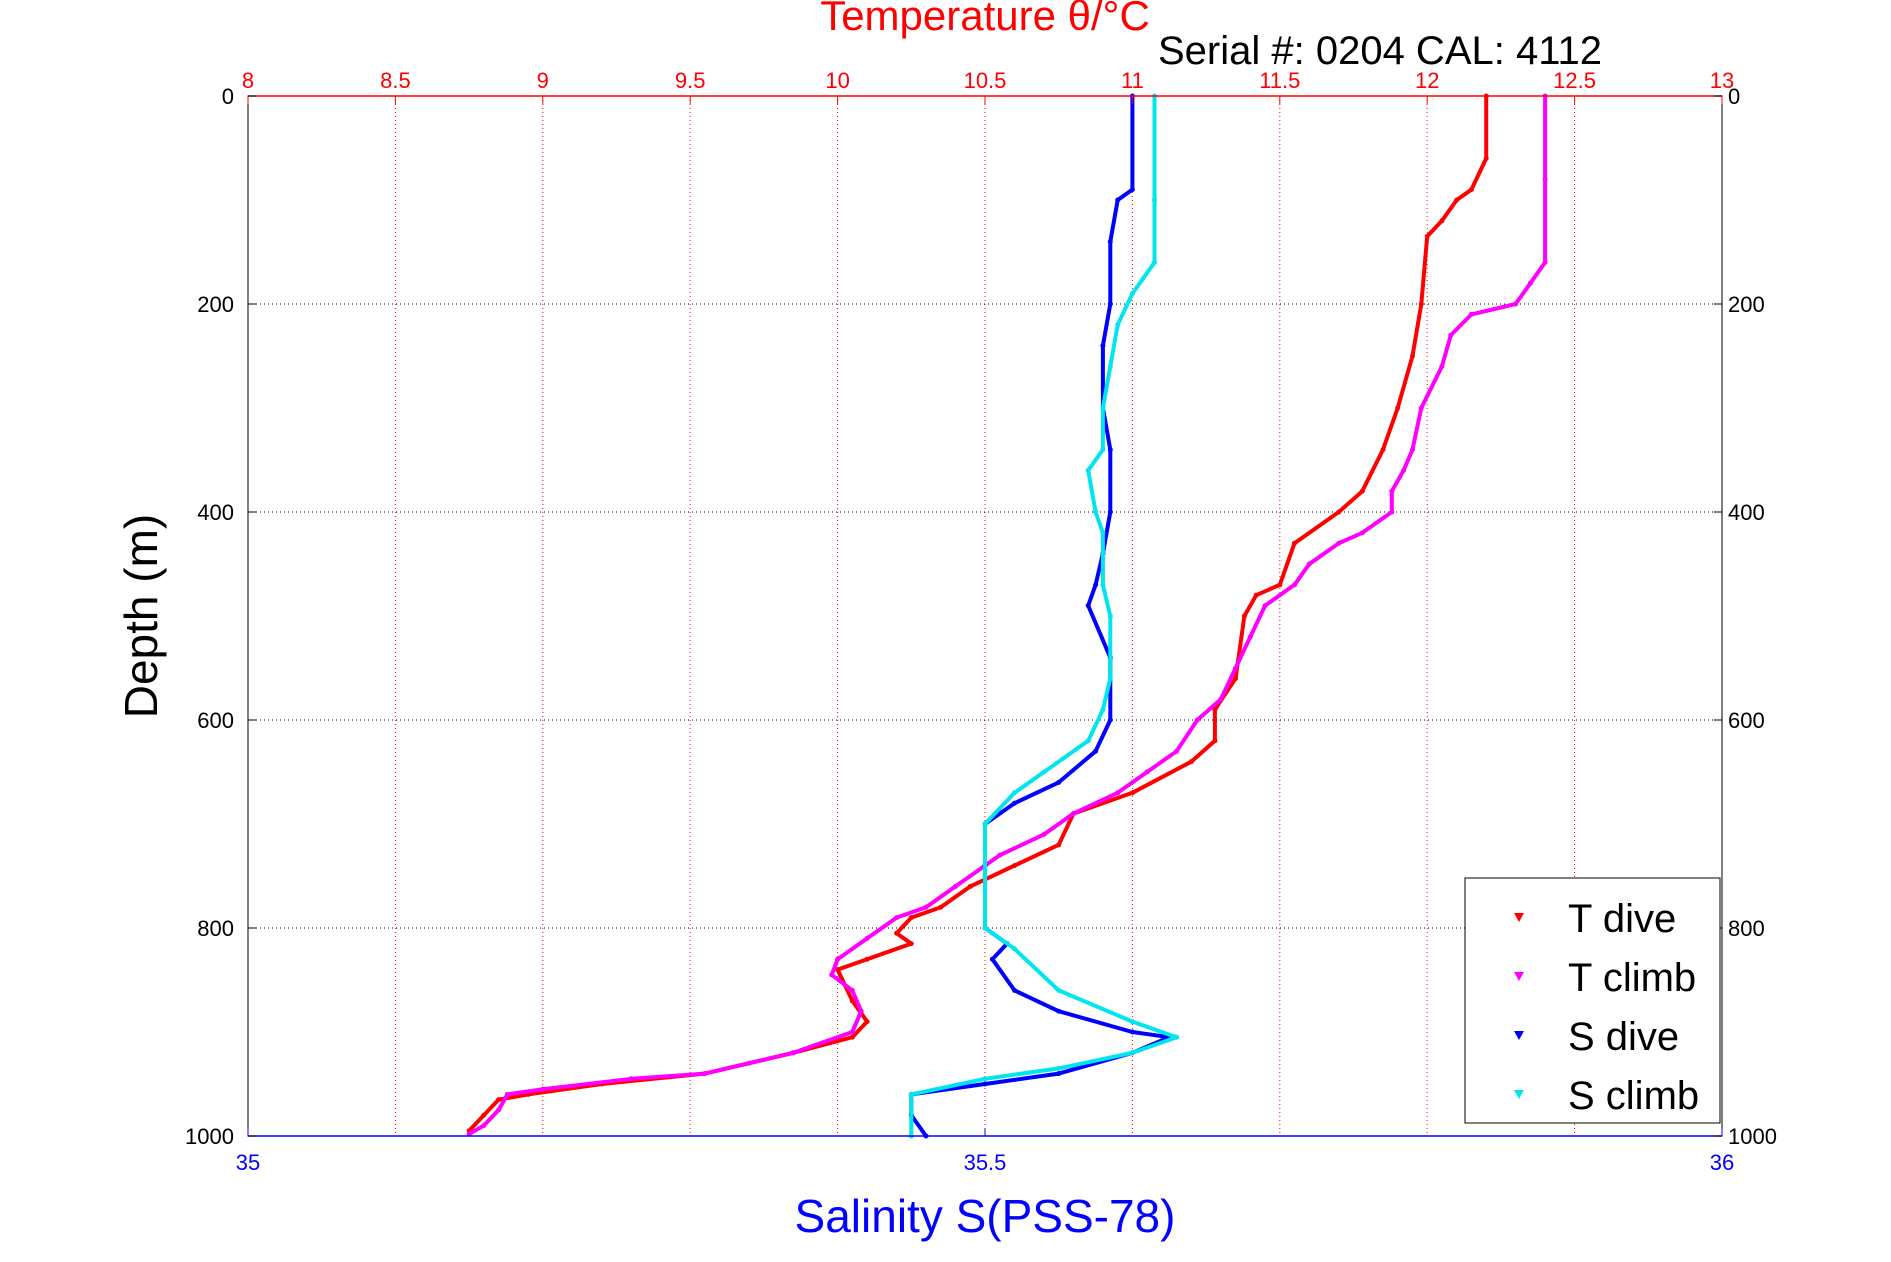 The image size is (1891, 1262). I want to click on x-axis-label: Salinity S(PSS-78), so click(985, 1216).